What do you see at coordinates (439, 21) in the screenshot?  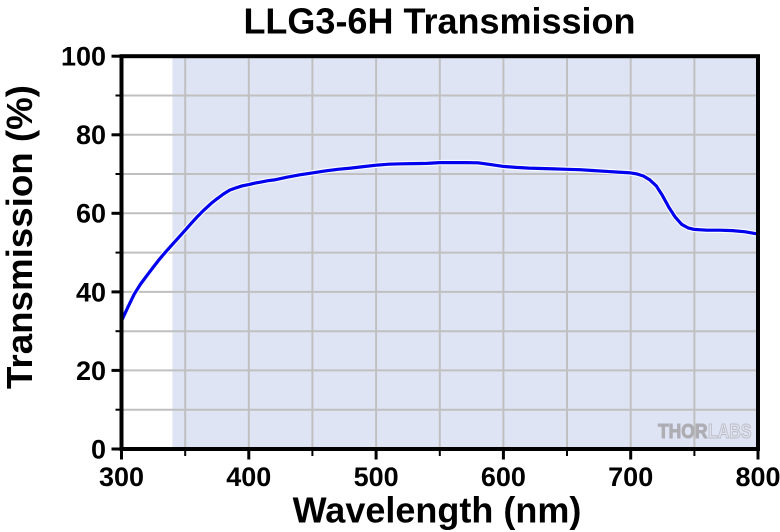 I see `svg-text: LLG3-6H Transmission` at bounding box center [439, 21].